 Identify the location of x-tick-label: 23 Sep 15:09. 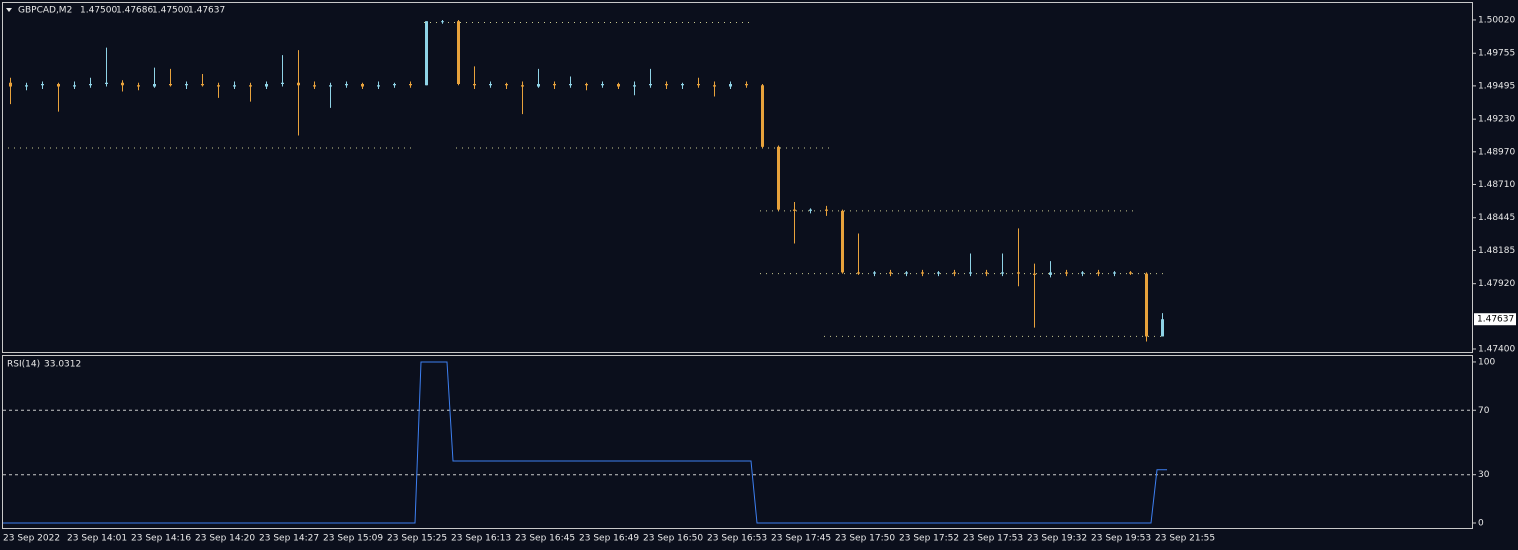
(353, 539).